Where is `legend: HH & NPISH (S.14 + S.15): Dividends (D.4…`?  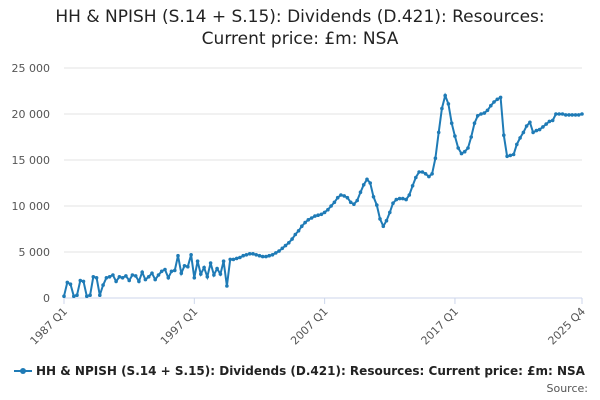 legend: HH & NPISH (S.14 + S.15): Dividends (D.4… is located at coordinates (299, 371).